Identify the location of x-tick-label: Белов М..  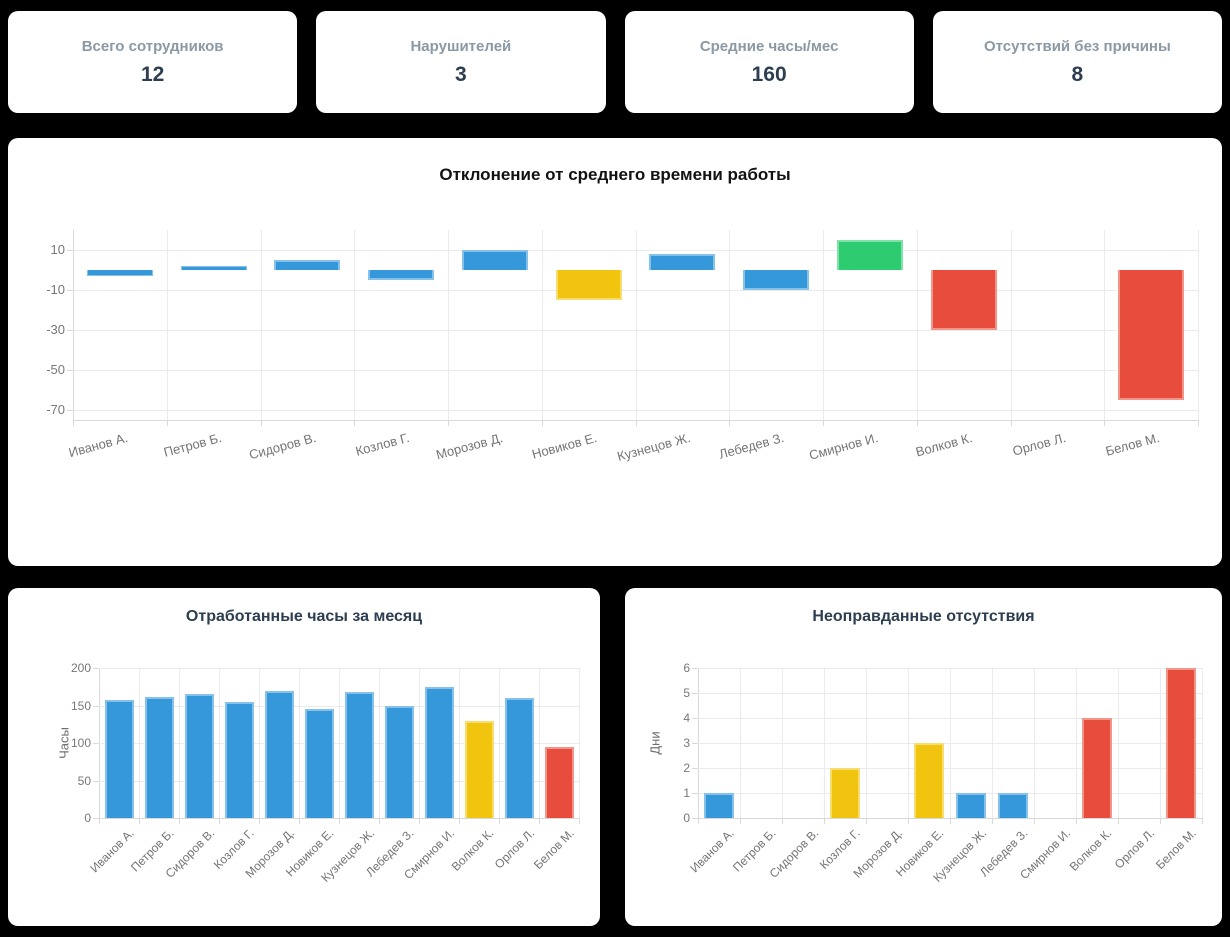
(1132, 444).